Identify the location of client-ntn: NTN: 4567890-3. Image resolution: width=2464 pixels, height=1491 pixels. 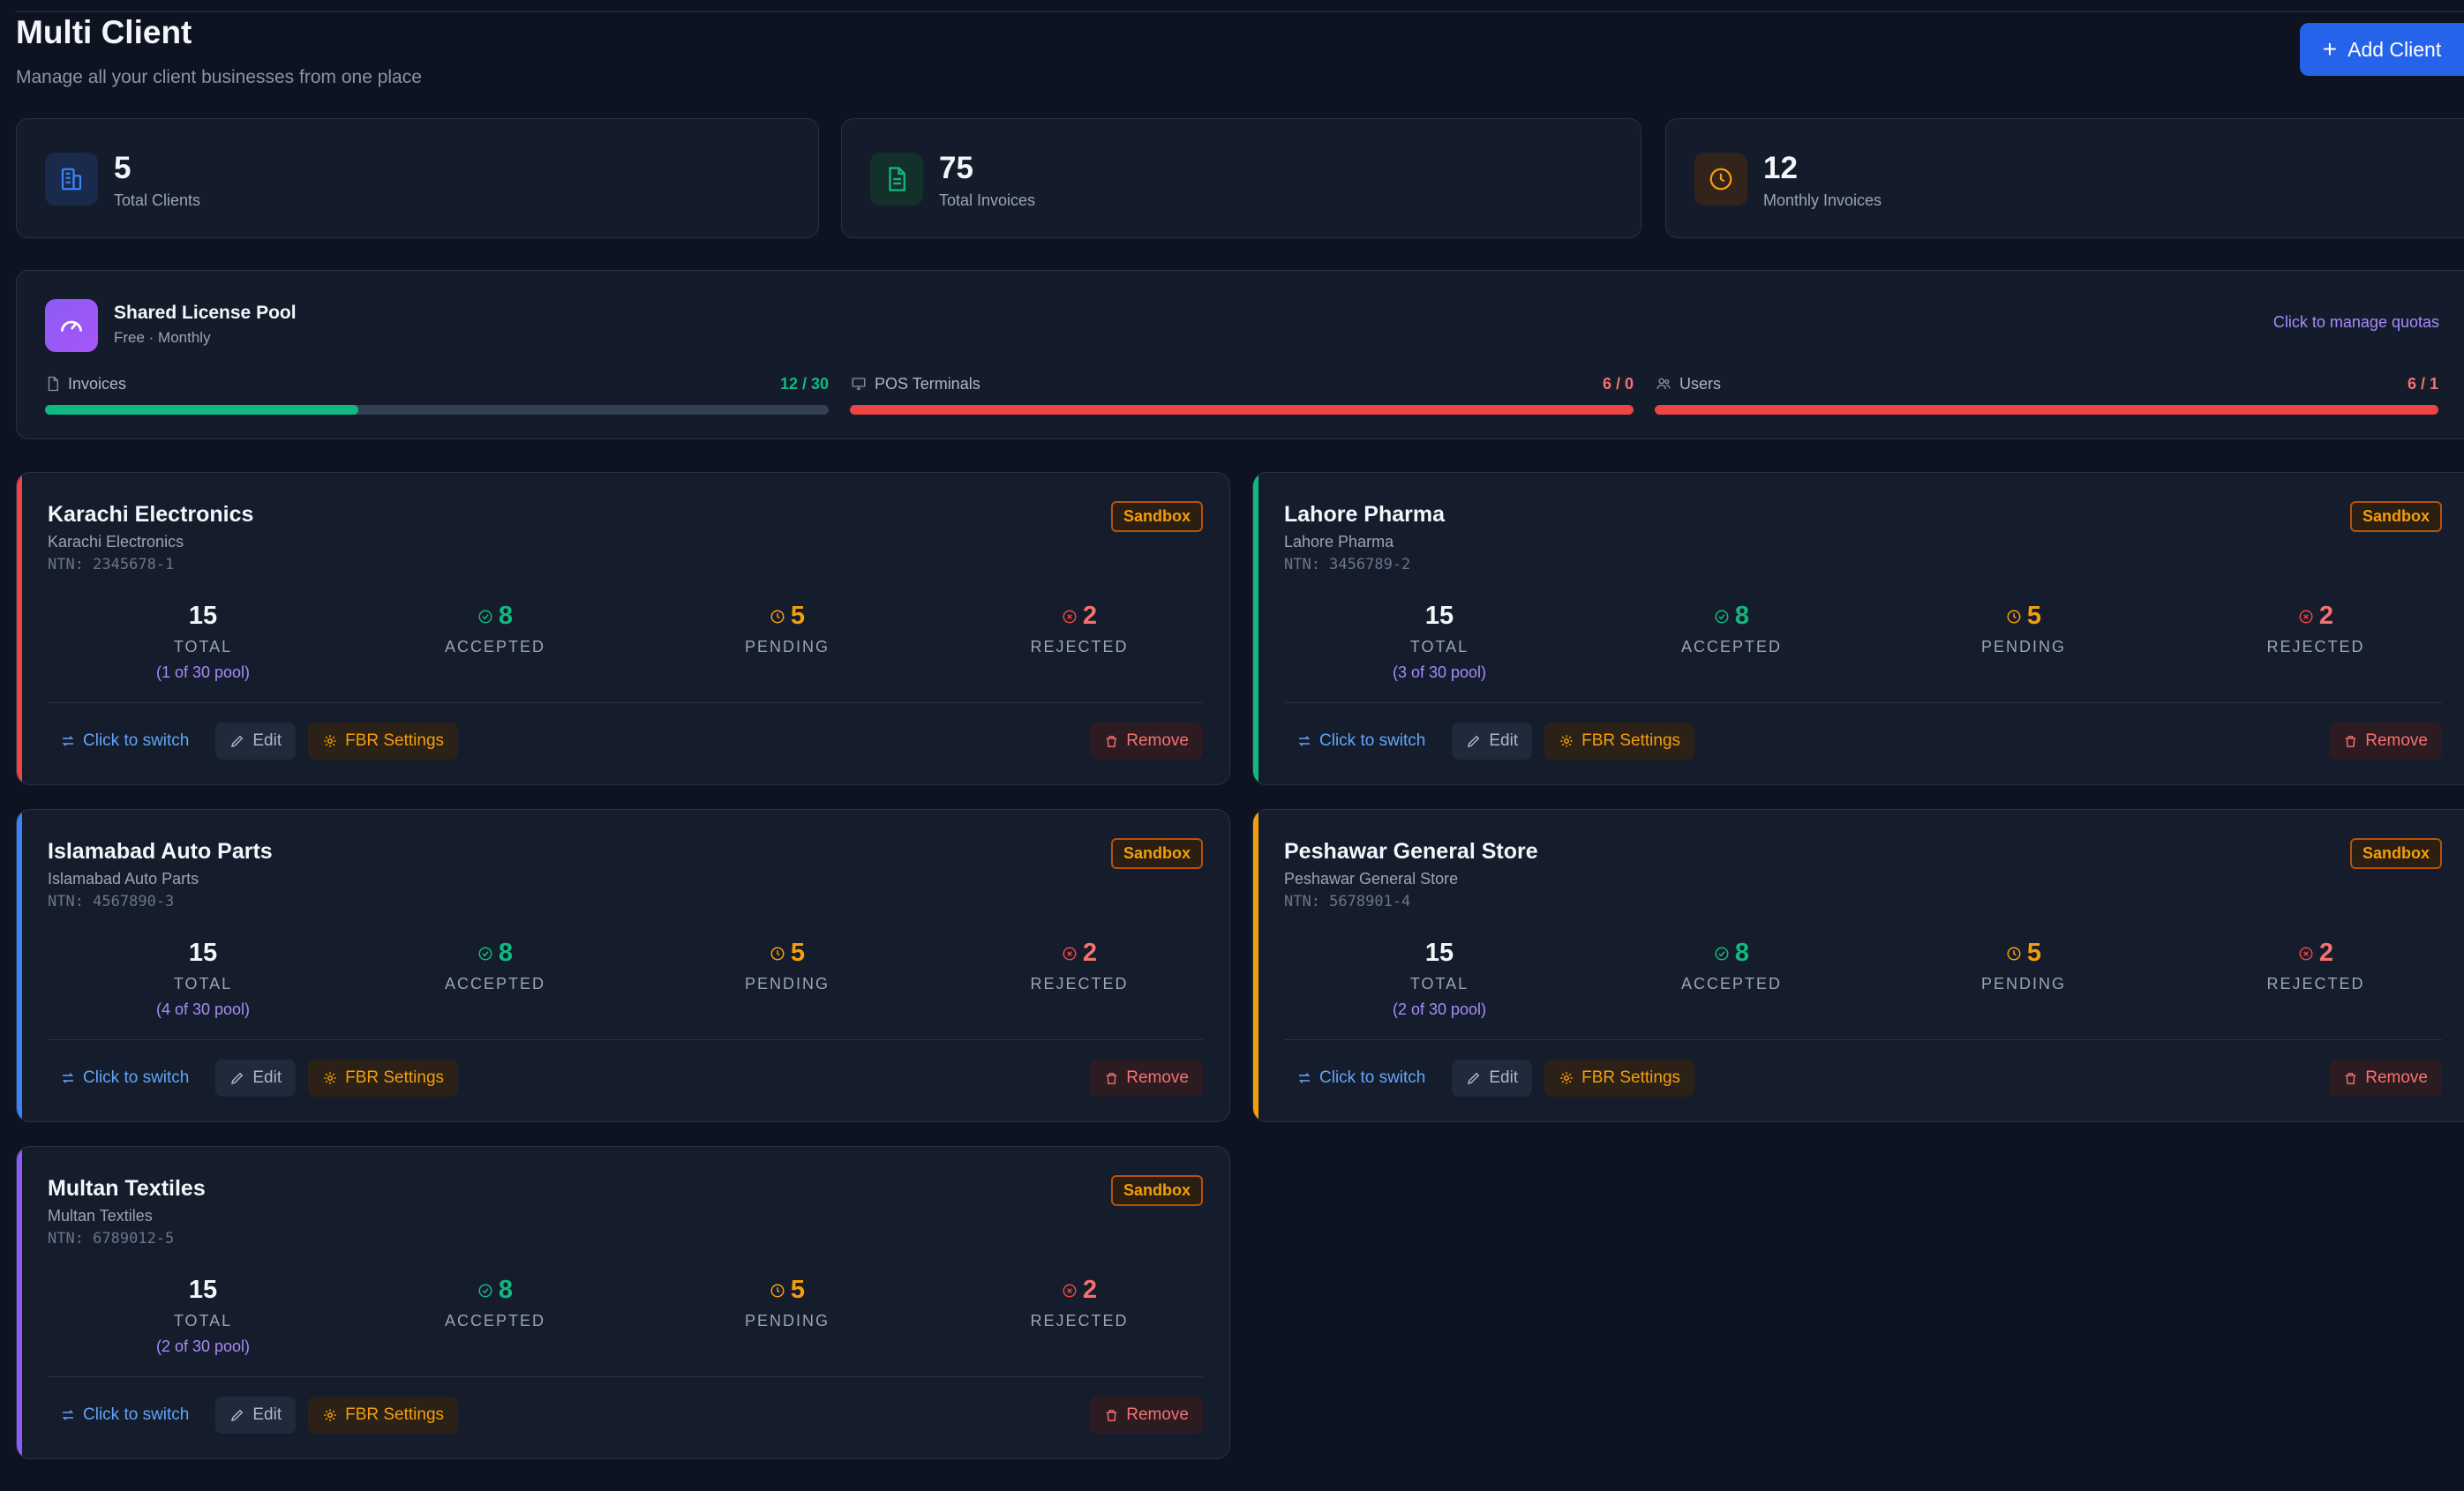
(112, 902).